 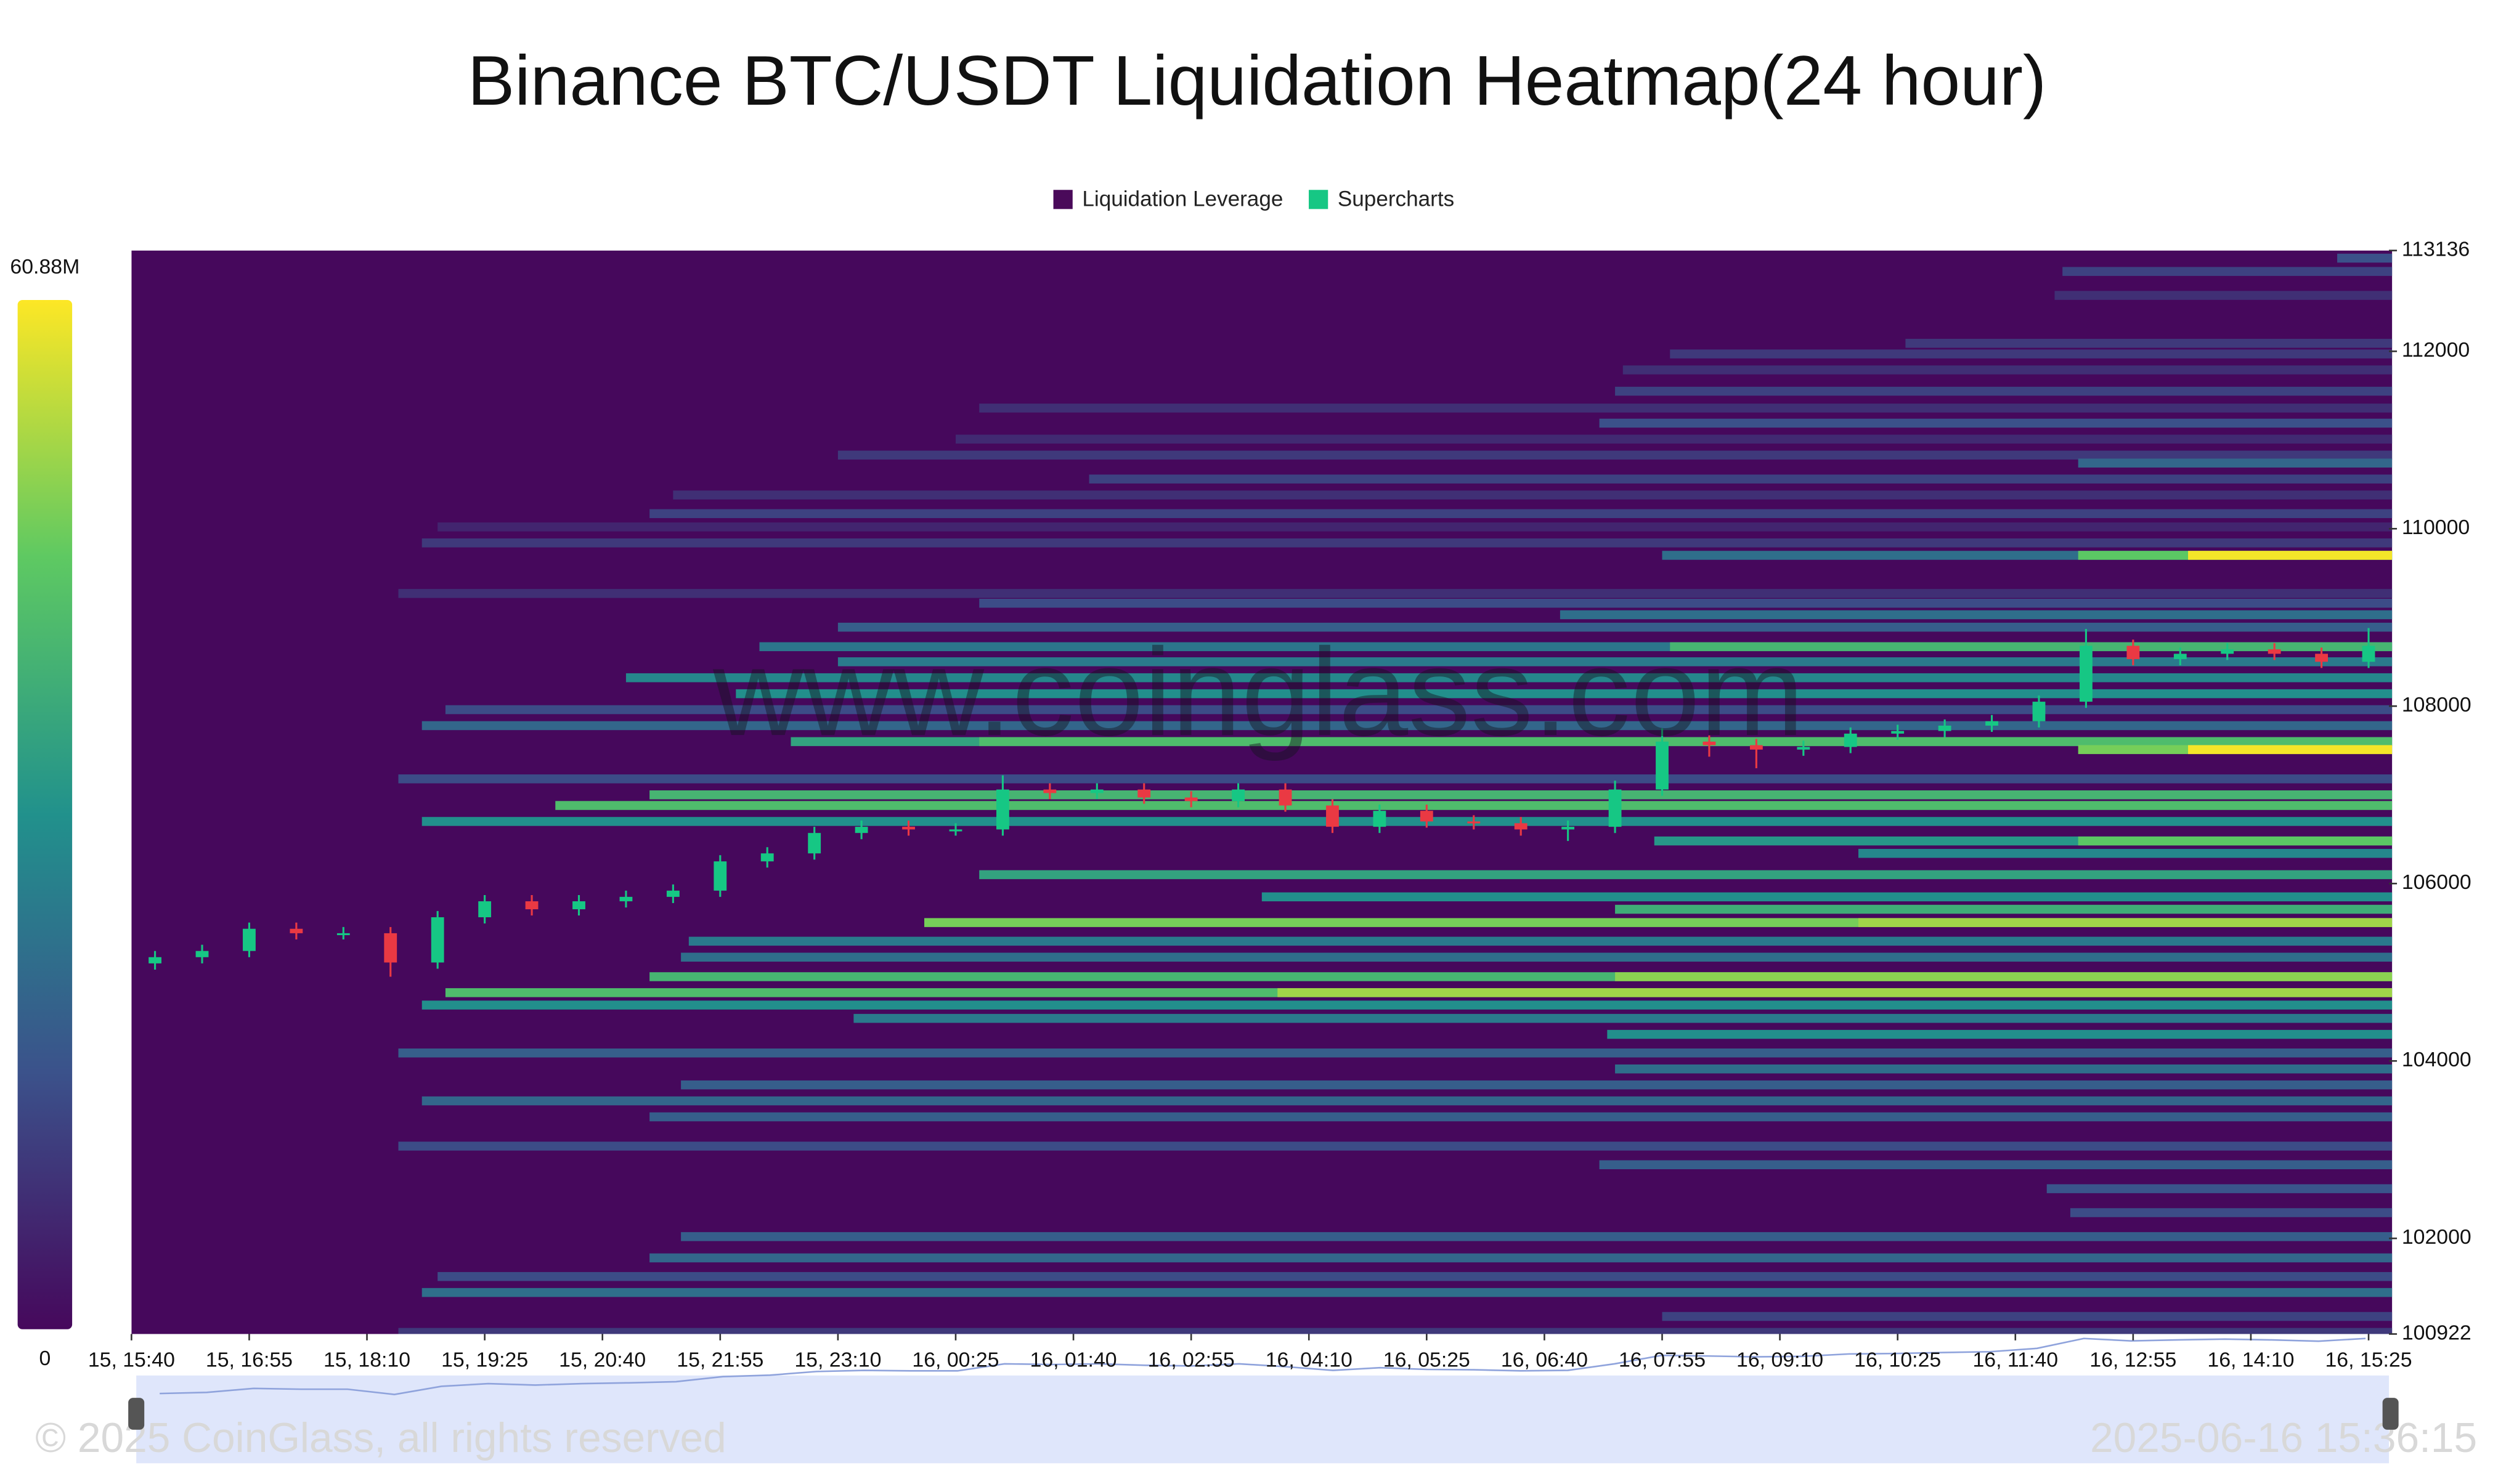 I want to click on x-tick-label: 16, 10:25, so click(x=1897, y=1360).